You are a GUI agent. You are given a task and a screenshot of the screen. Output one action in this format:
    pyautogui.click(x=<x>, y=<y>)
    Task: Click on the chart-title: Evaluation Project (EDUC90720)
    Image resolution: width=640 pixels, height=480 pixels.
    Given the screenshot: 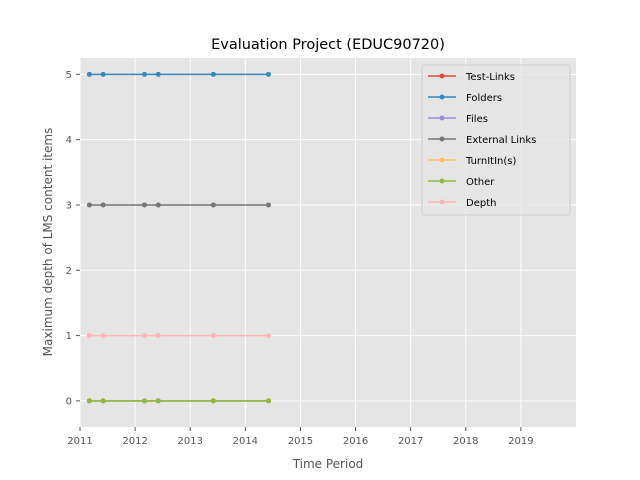 What is the action you would take?
    pyautogui.click(x=328, y=45)
    